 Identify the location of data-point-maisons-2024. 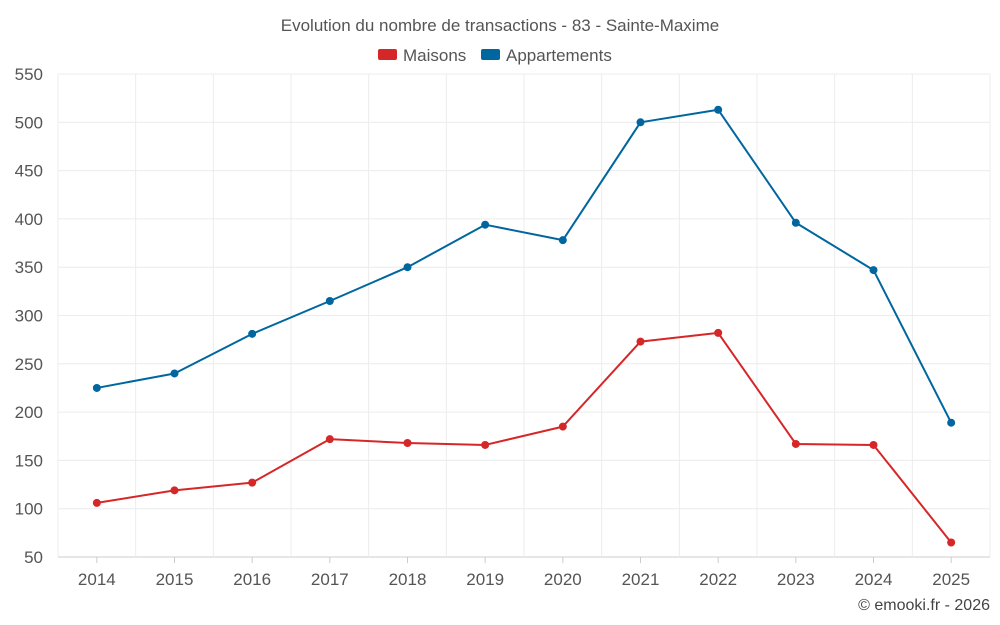
(873, 444).